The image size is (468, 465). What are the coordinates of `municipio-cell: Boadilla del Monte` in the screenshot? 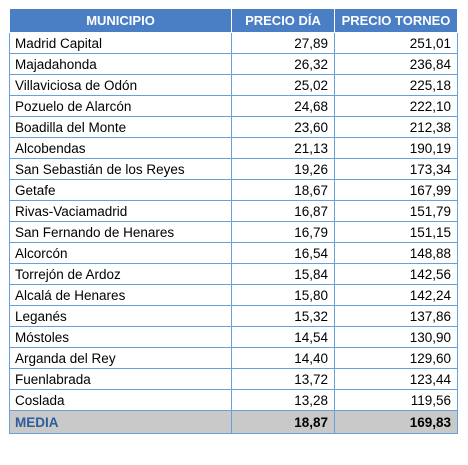 It's located at (120, 127).